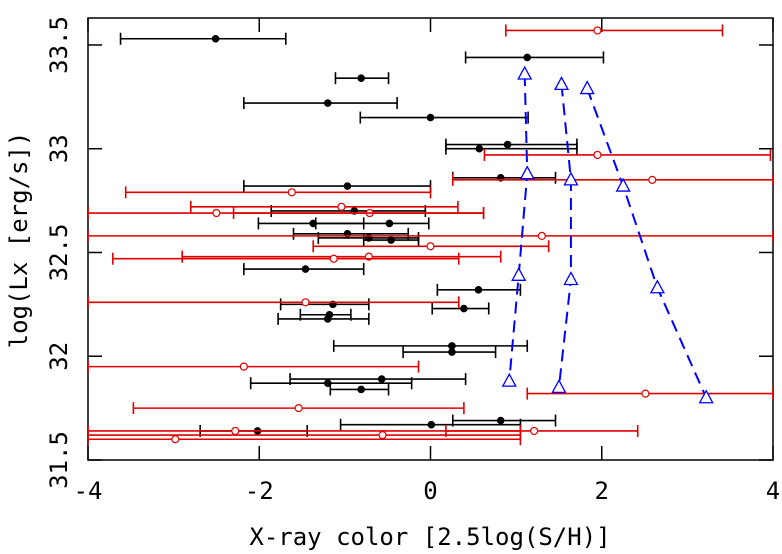  I want to click on y-tick-label: 32.5, so click(59, 253).